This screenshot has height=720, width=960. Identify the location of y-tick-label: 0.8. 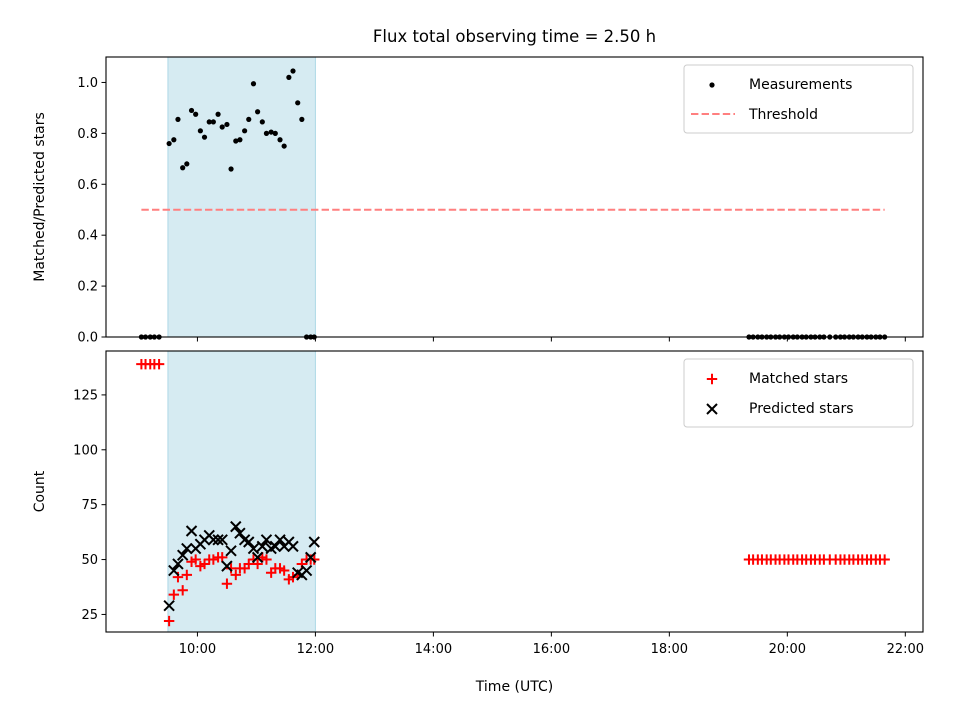
(87, 134).